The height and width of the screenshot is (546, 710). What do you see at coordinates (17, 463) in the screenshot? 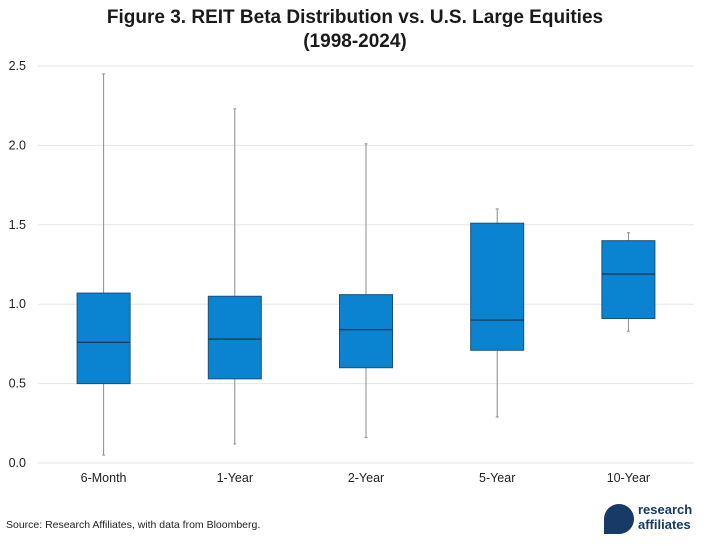
I see `y-tick-label: 0.0` at bounding box center [17, 463].